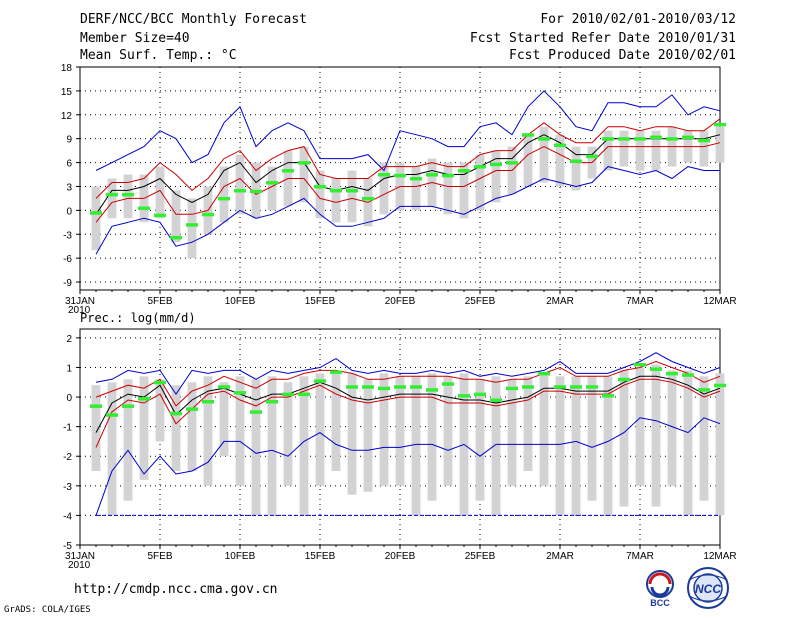 The width and height of the screenshot is (800, 618). What do you see at coordinates (79, 310) in the screenshot?
I see `temp-year-label: 2010` at bounding box center [79, 310].